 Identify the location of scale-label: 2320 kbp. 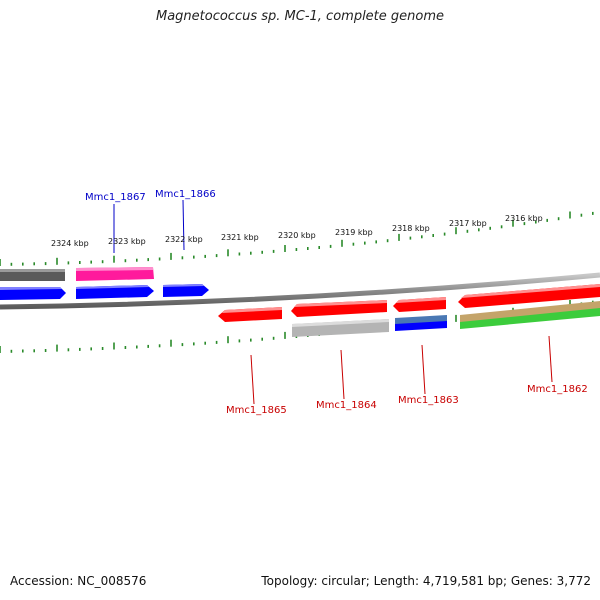
(297, 235).